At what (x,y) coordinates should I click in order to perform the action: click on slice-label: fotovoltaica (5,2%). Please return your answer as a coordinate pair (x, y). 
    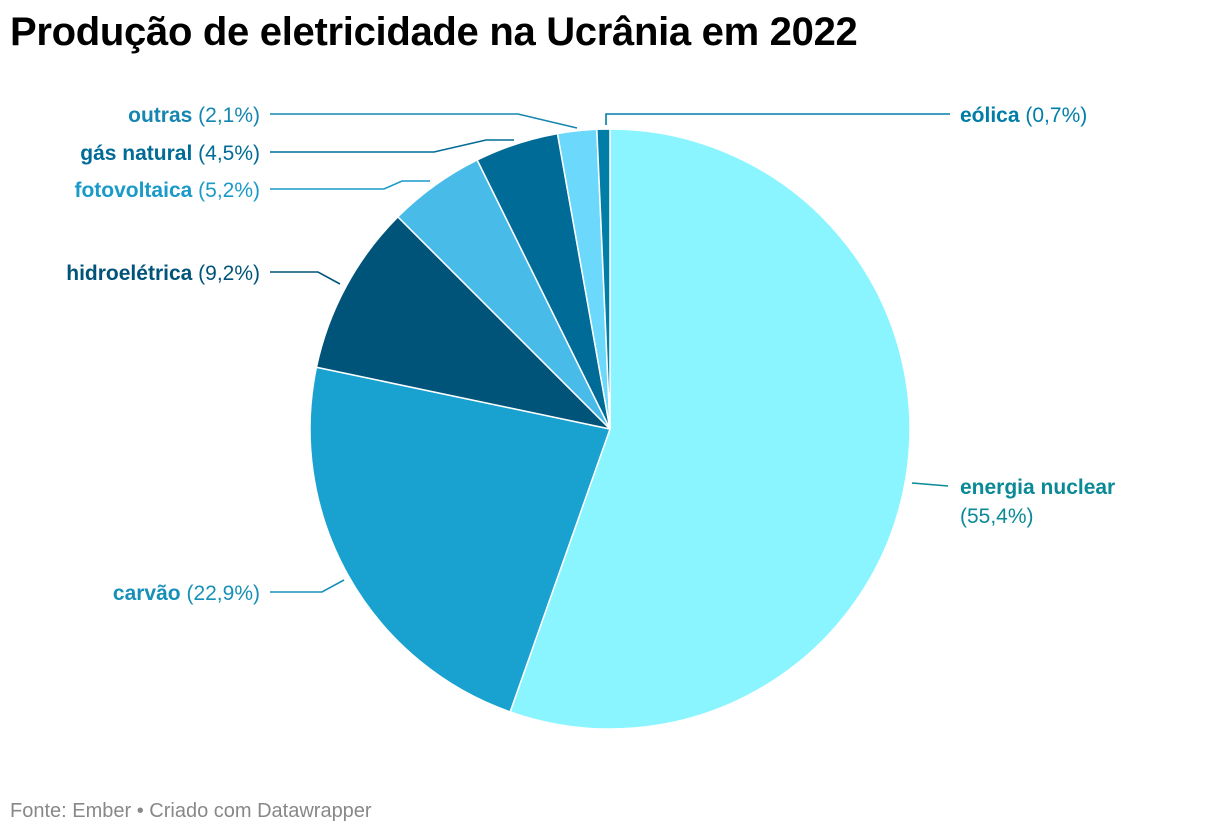
    Looking at the image, I should click on (167, 190).